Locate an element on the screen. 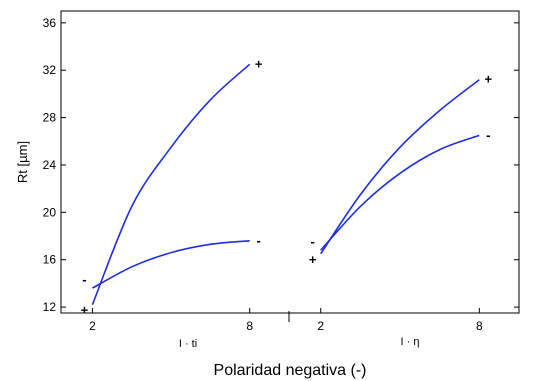 The height and width of the screenshot is (381, 536). y-axis-title: Rt [µm] is located at coordinates (22, 162).